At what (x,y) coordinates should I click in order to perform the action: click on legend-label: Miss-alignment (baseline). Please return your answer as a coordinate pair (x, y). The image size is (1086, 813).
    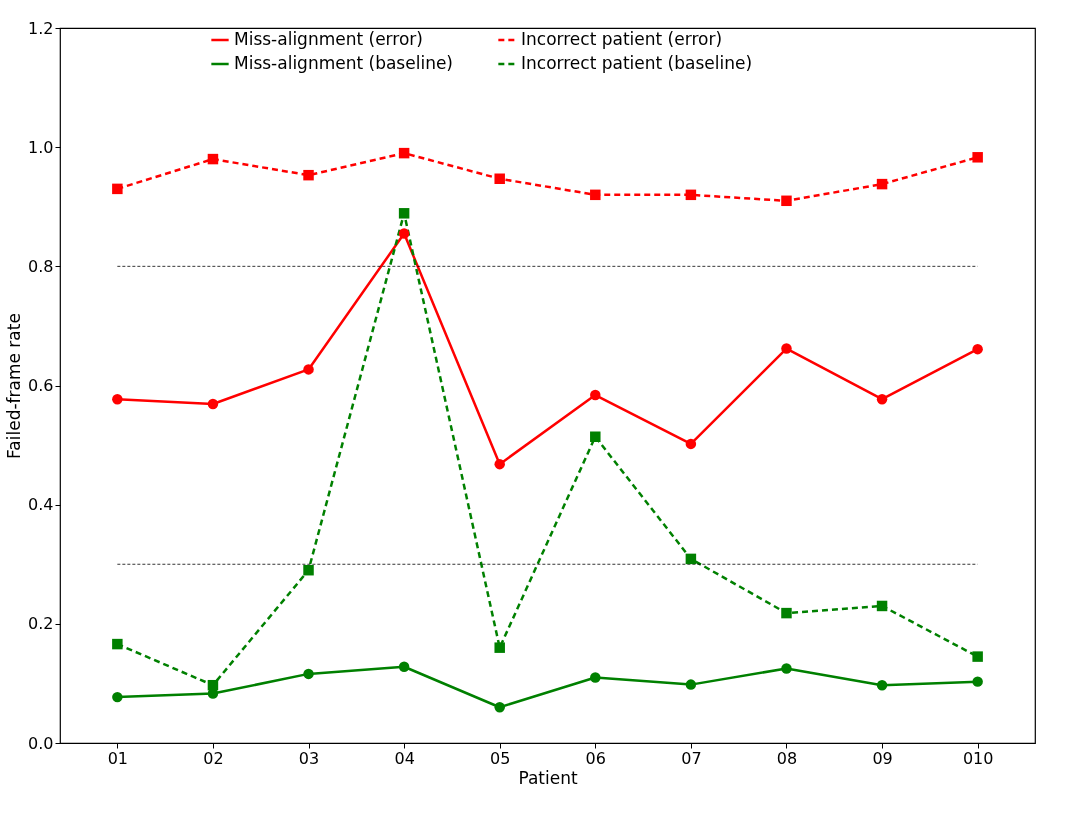
    Looking at the image, I should click on (343, 63).